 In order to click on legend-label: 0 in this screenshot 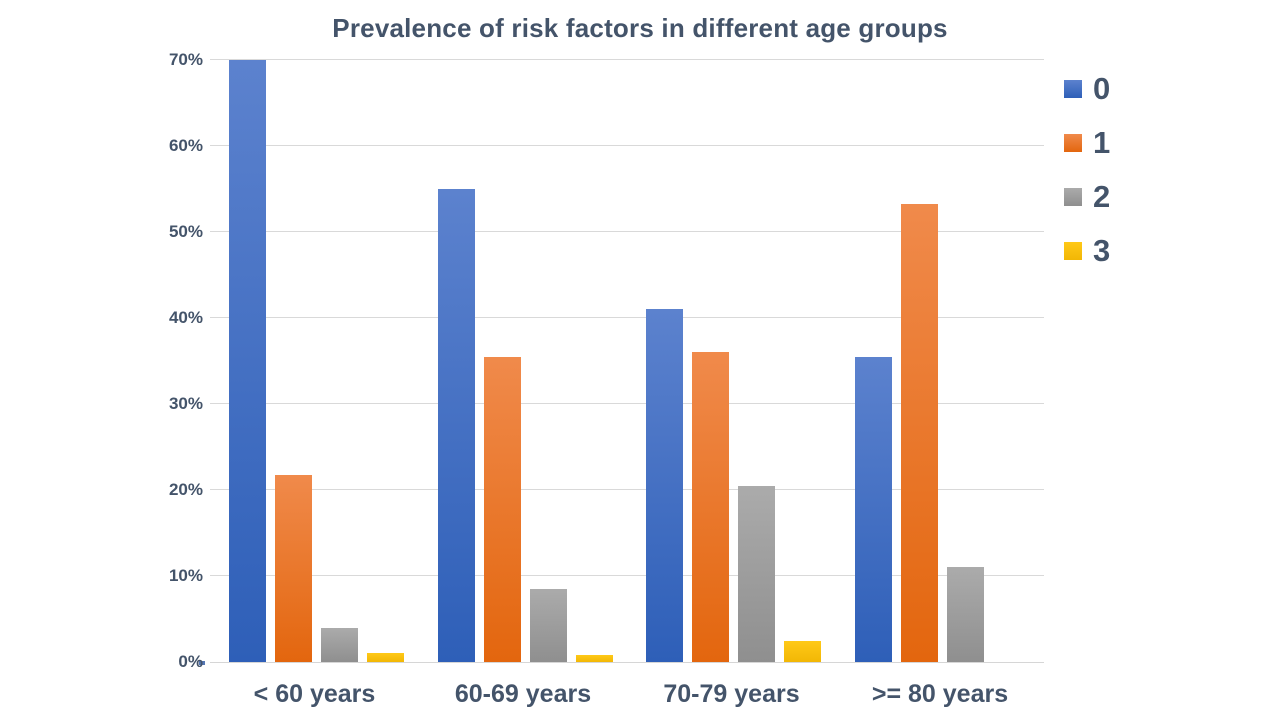, I will do `click(1102, 88)`.